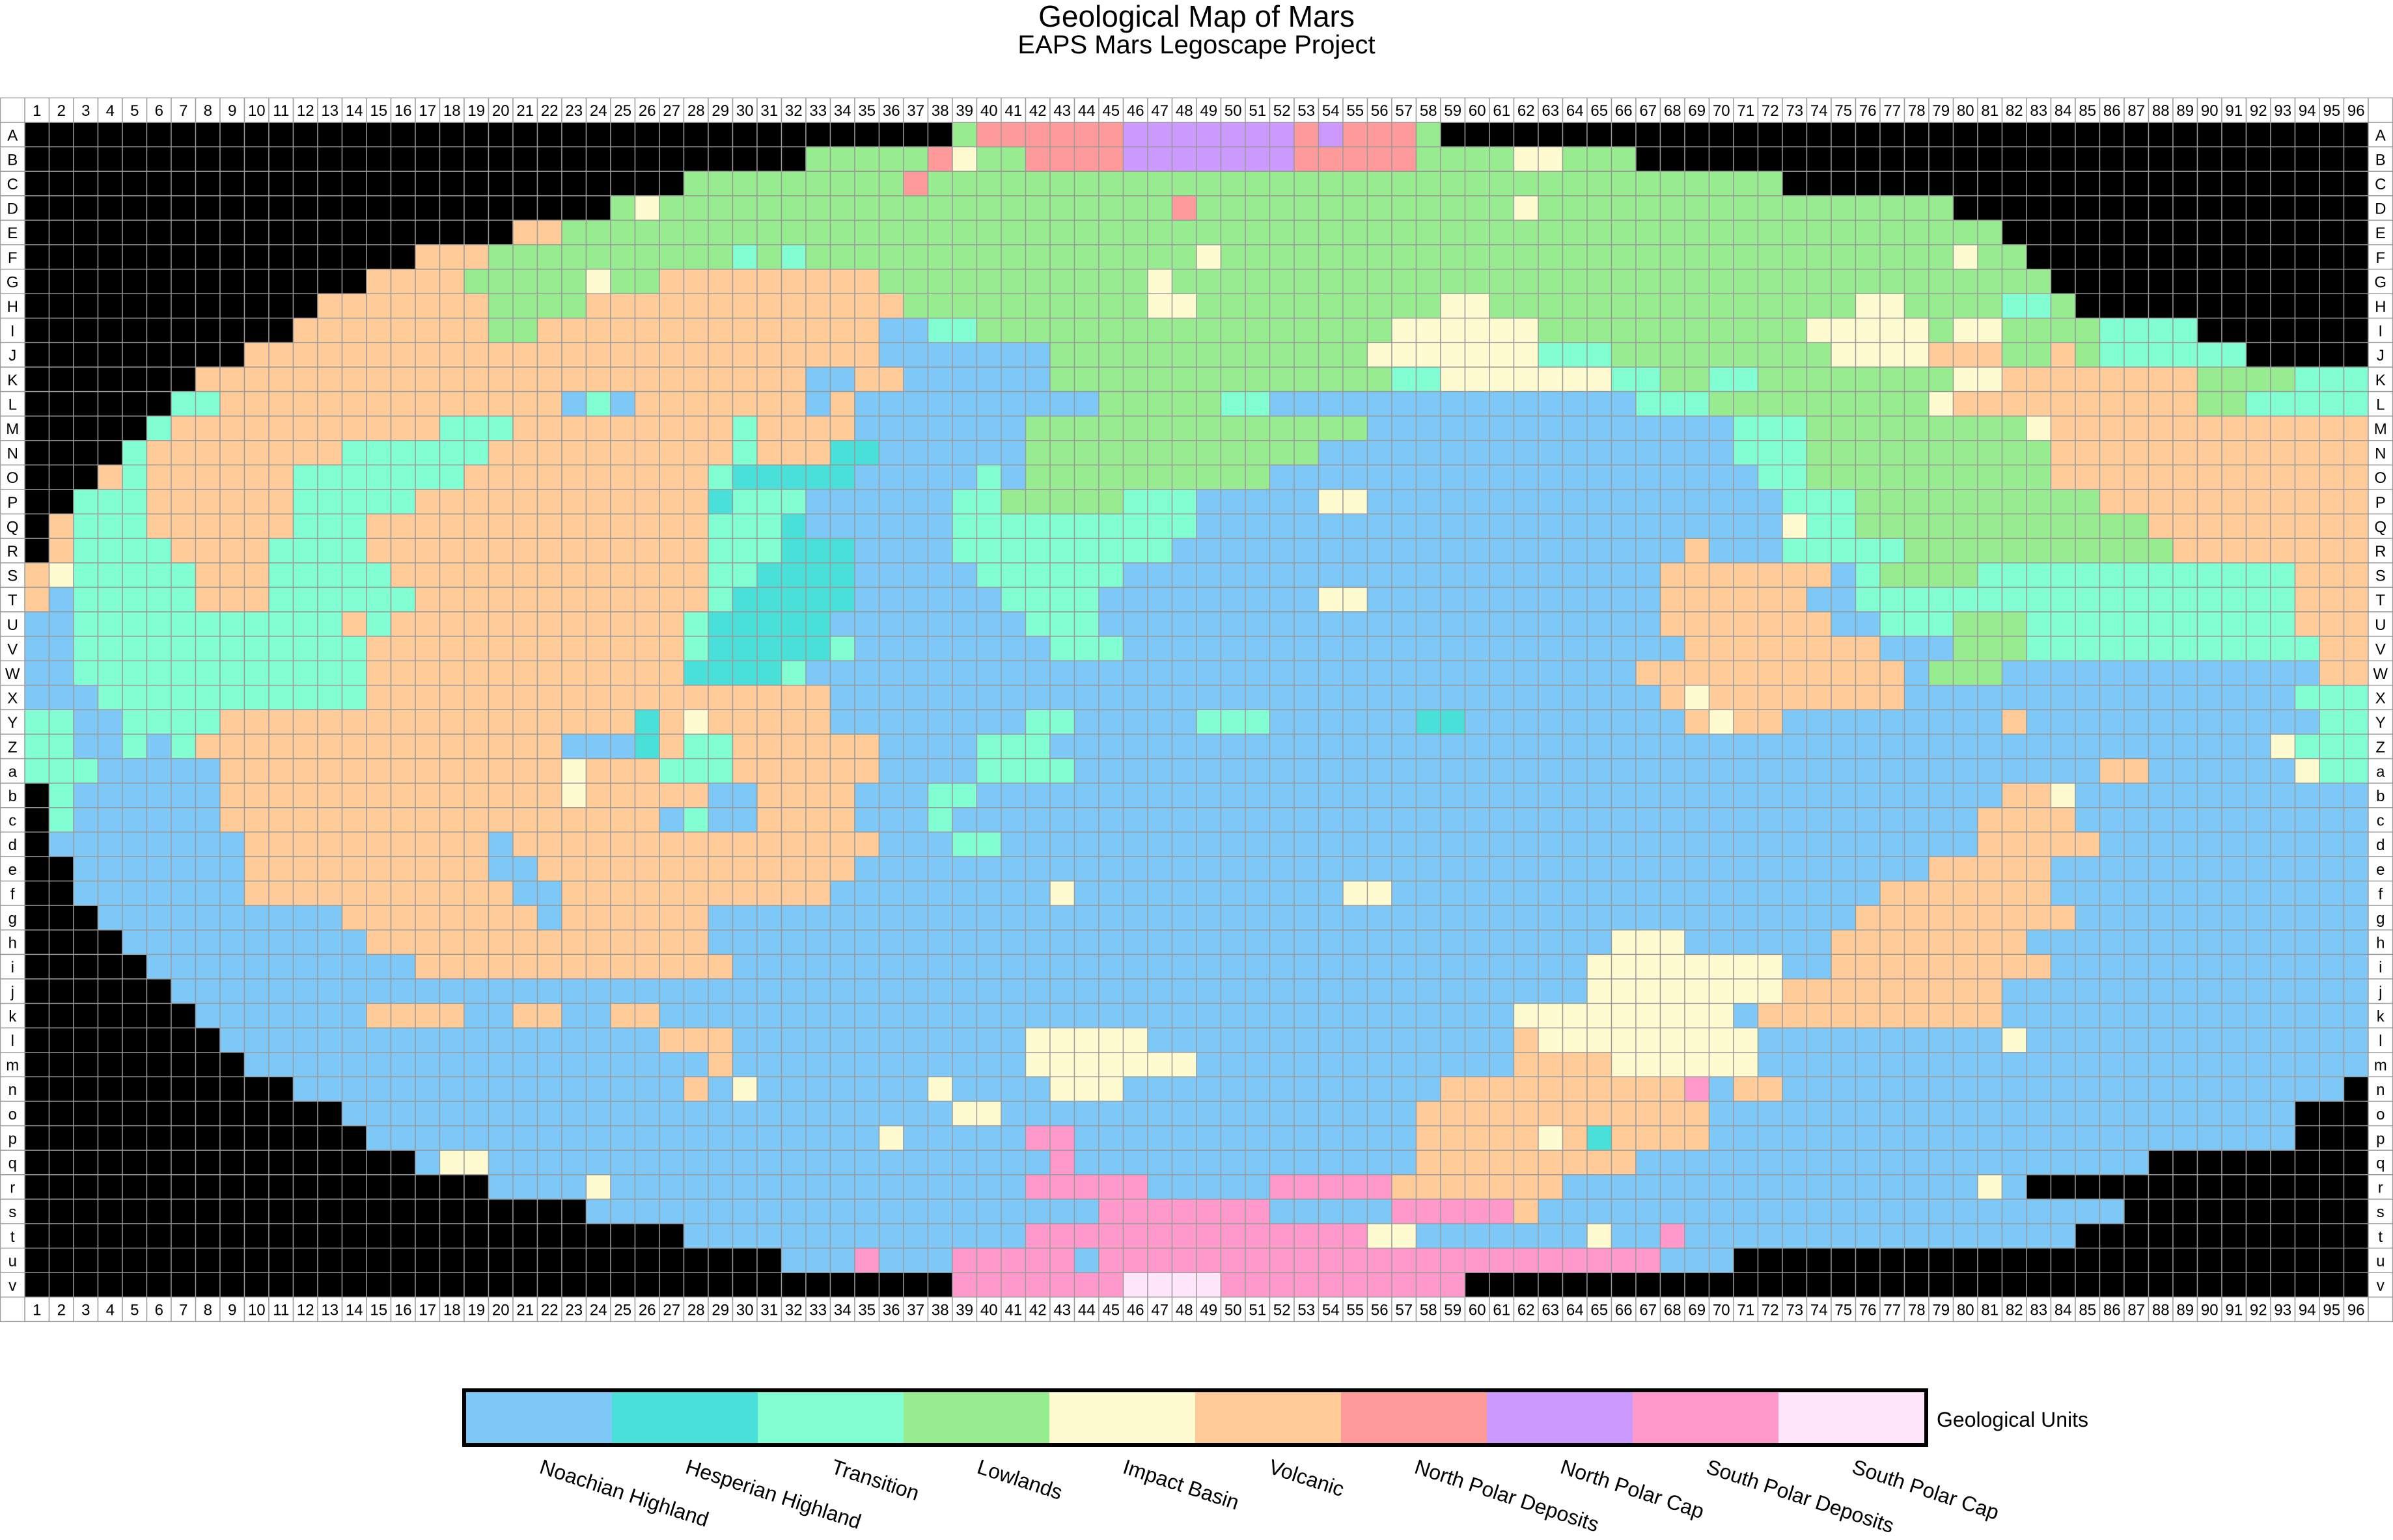  I want to click on map-cell-n88, so click(2161, 1089).